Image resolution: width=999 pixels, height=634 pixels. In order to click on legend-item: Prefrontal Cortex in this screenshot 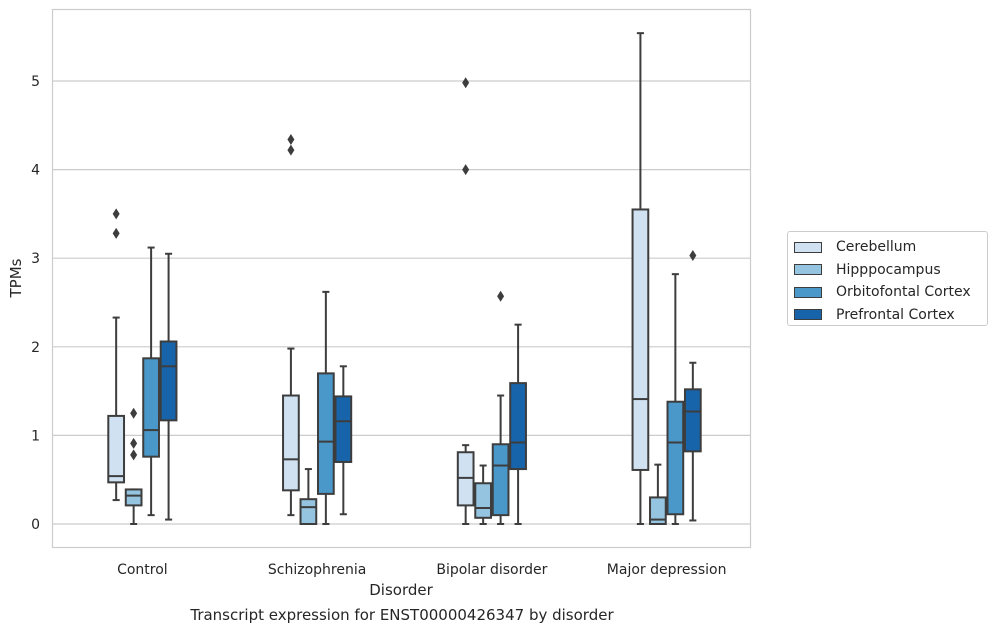, I will do `click(887, 315)`.